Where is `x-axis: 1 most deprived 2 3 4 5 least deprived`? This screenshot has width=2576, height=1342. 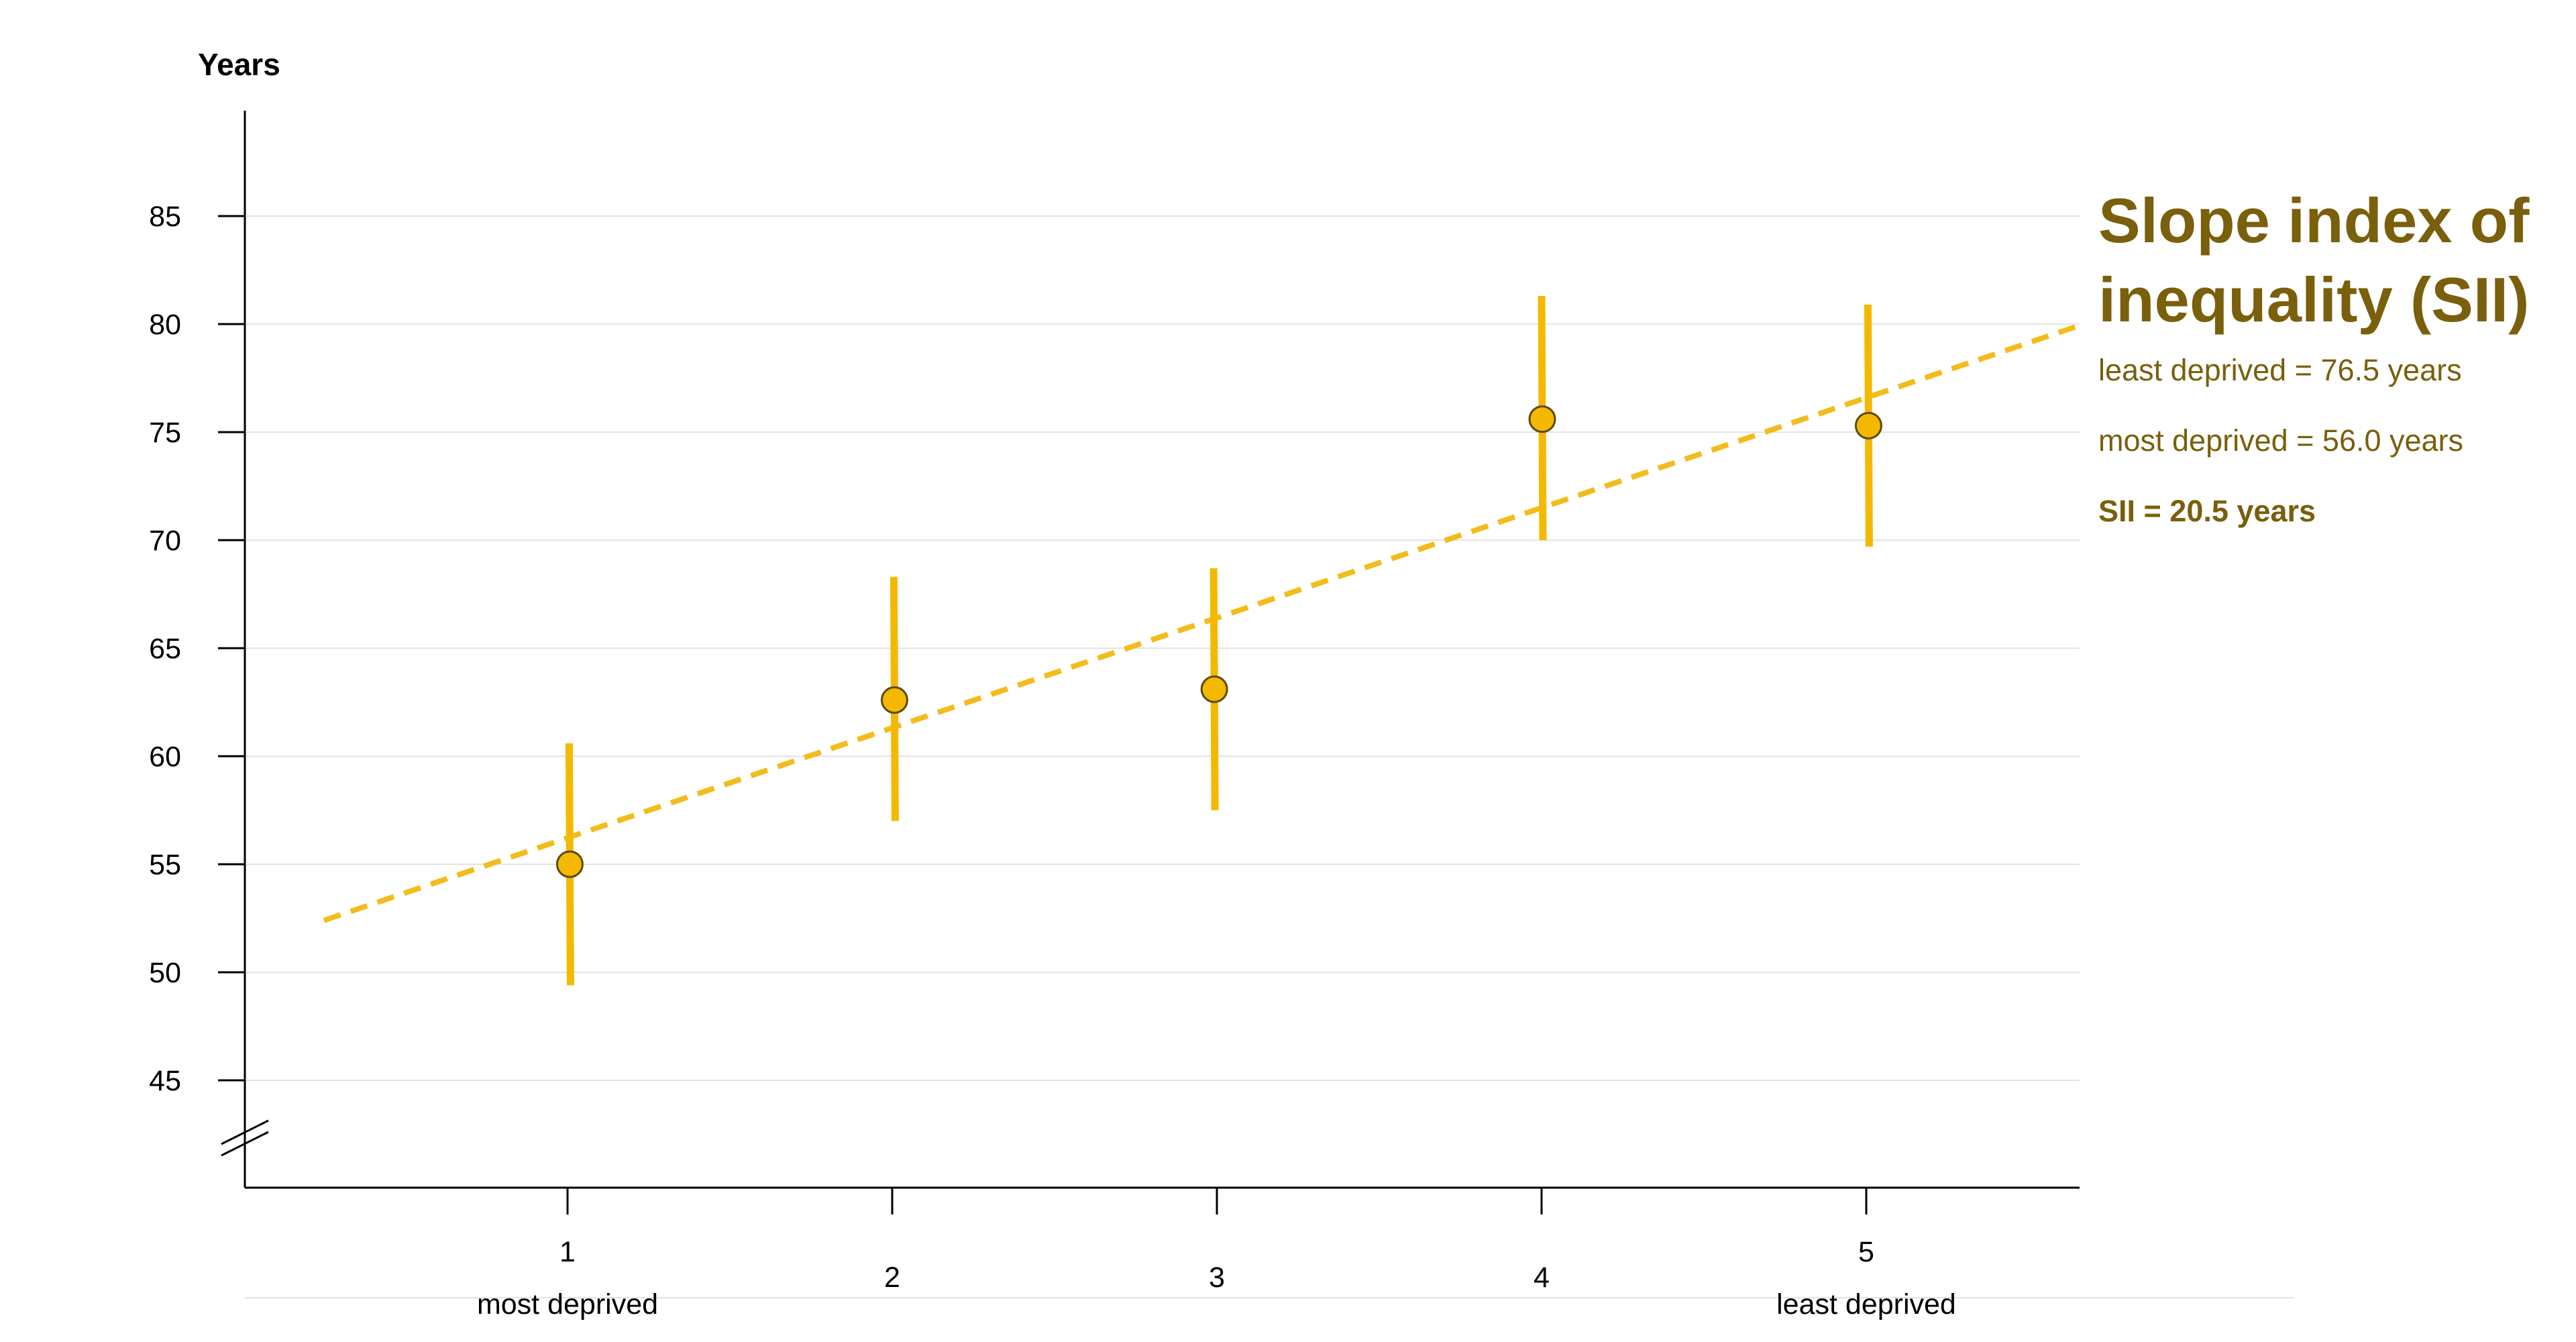
x-axis: 1 most deprived 2 3 4 5 least deprived is located at coordinates (1162, 1253).